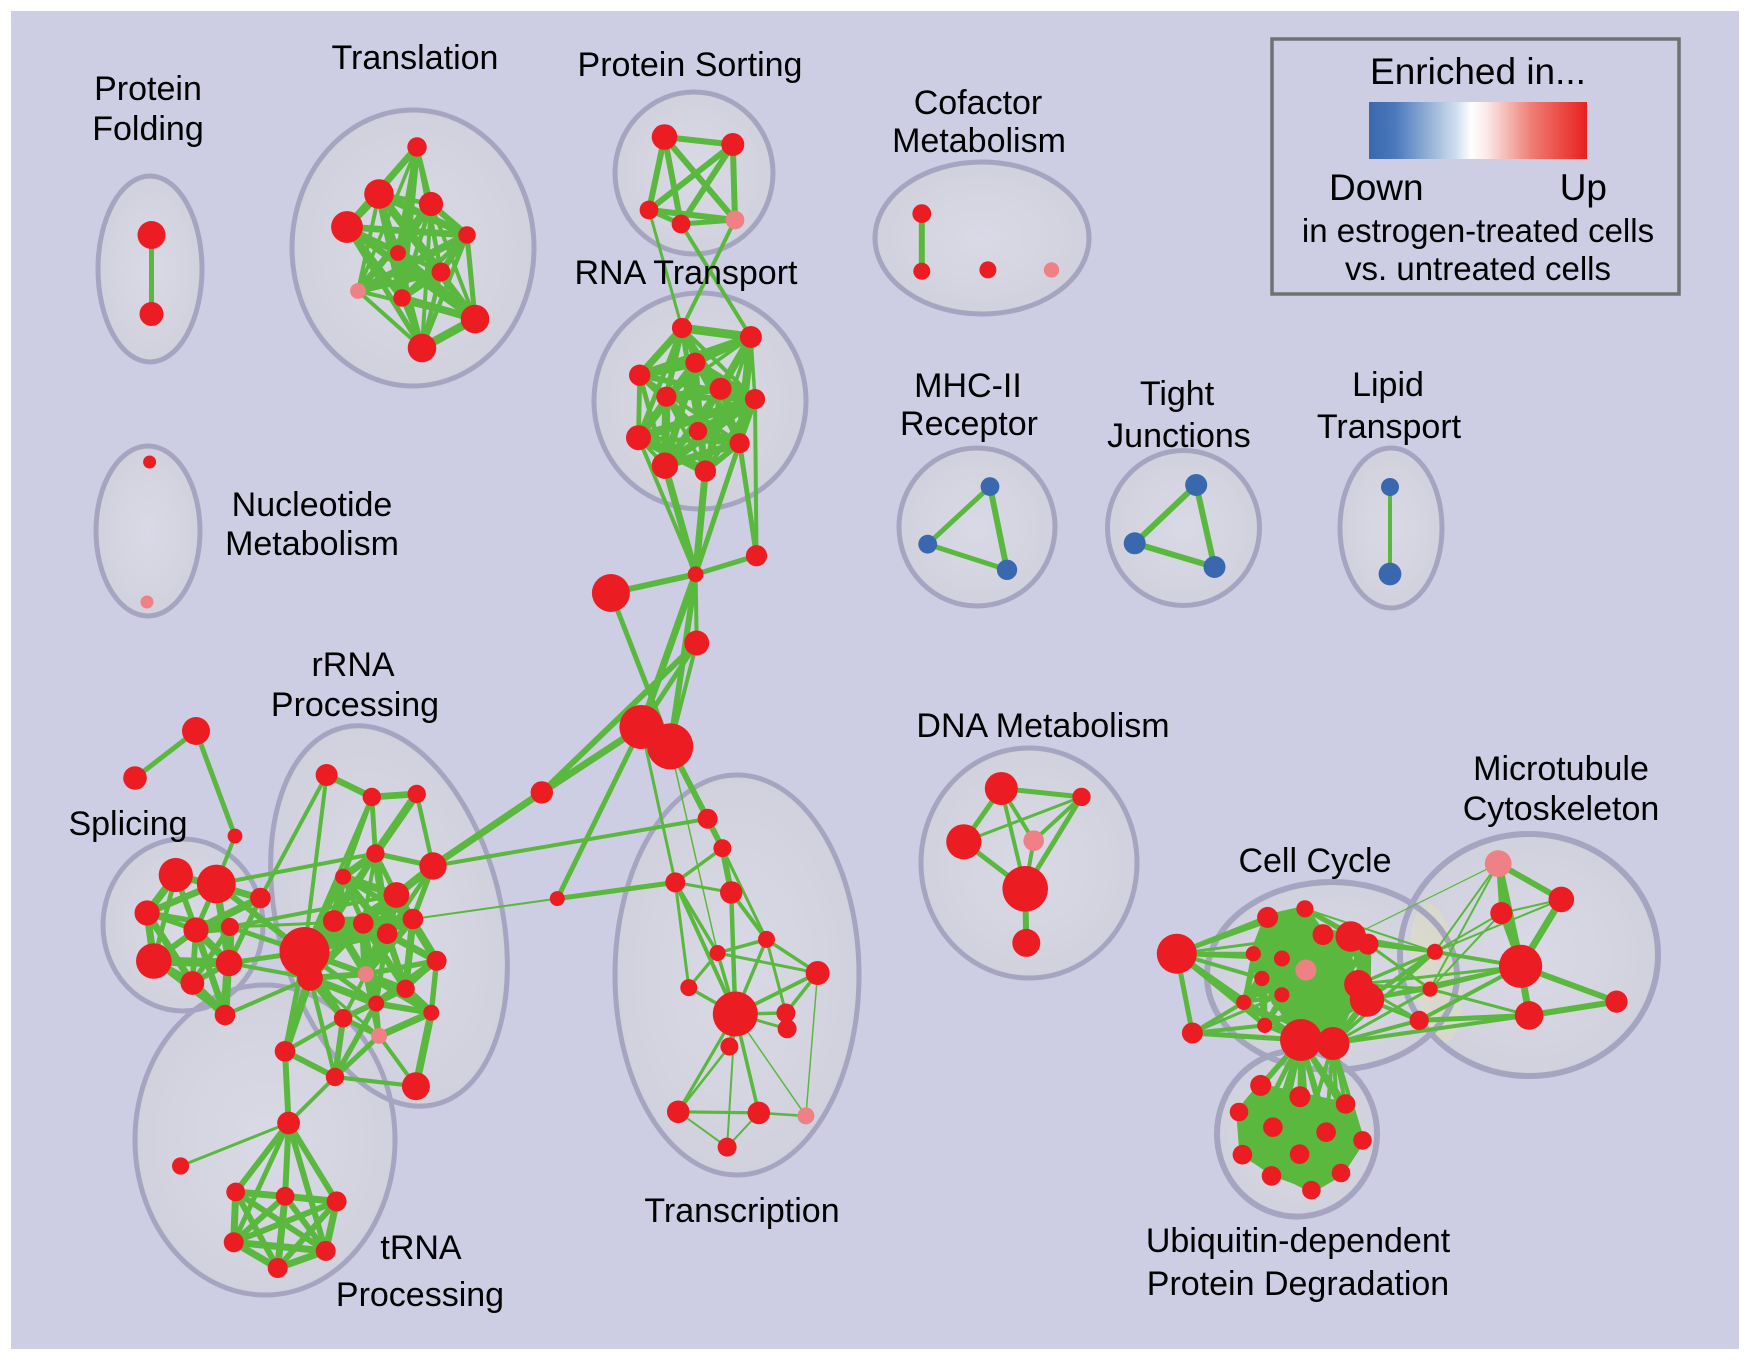 Image resolution: width=1750 pixels, height=1365 pixels. What do you see at coordinates (741, 1211) in the screenshot?
I see `svg-text: Transcription` at bounding box center [741, 1211].